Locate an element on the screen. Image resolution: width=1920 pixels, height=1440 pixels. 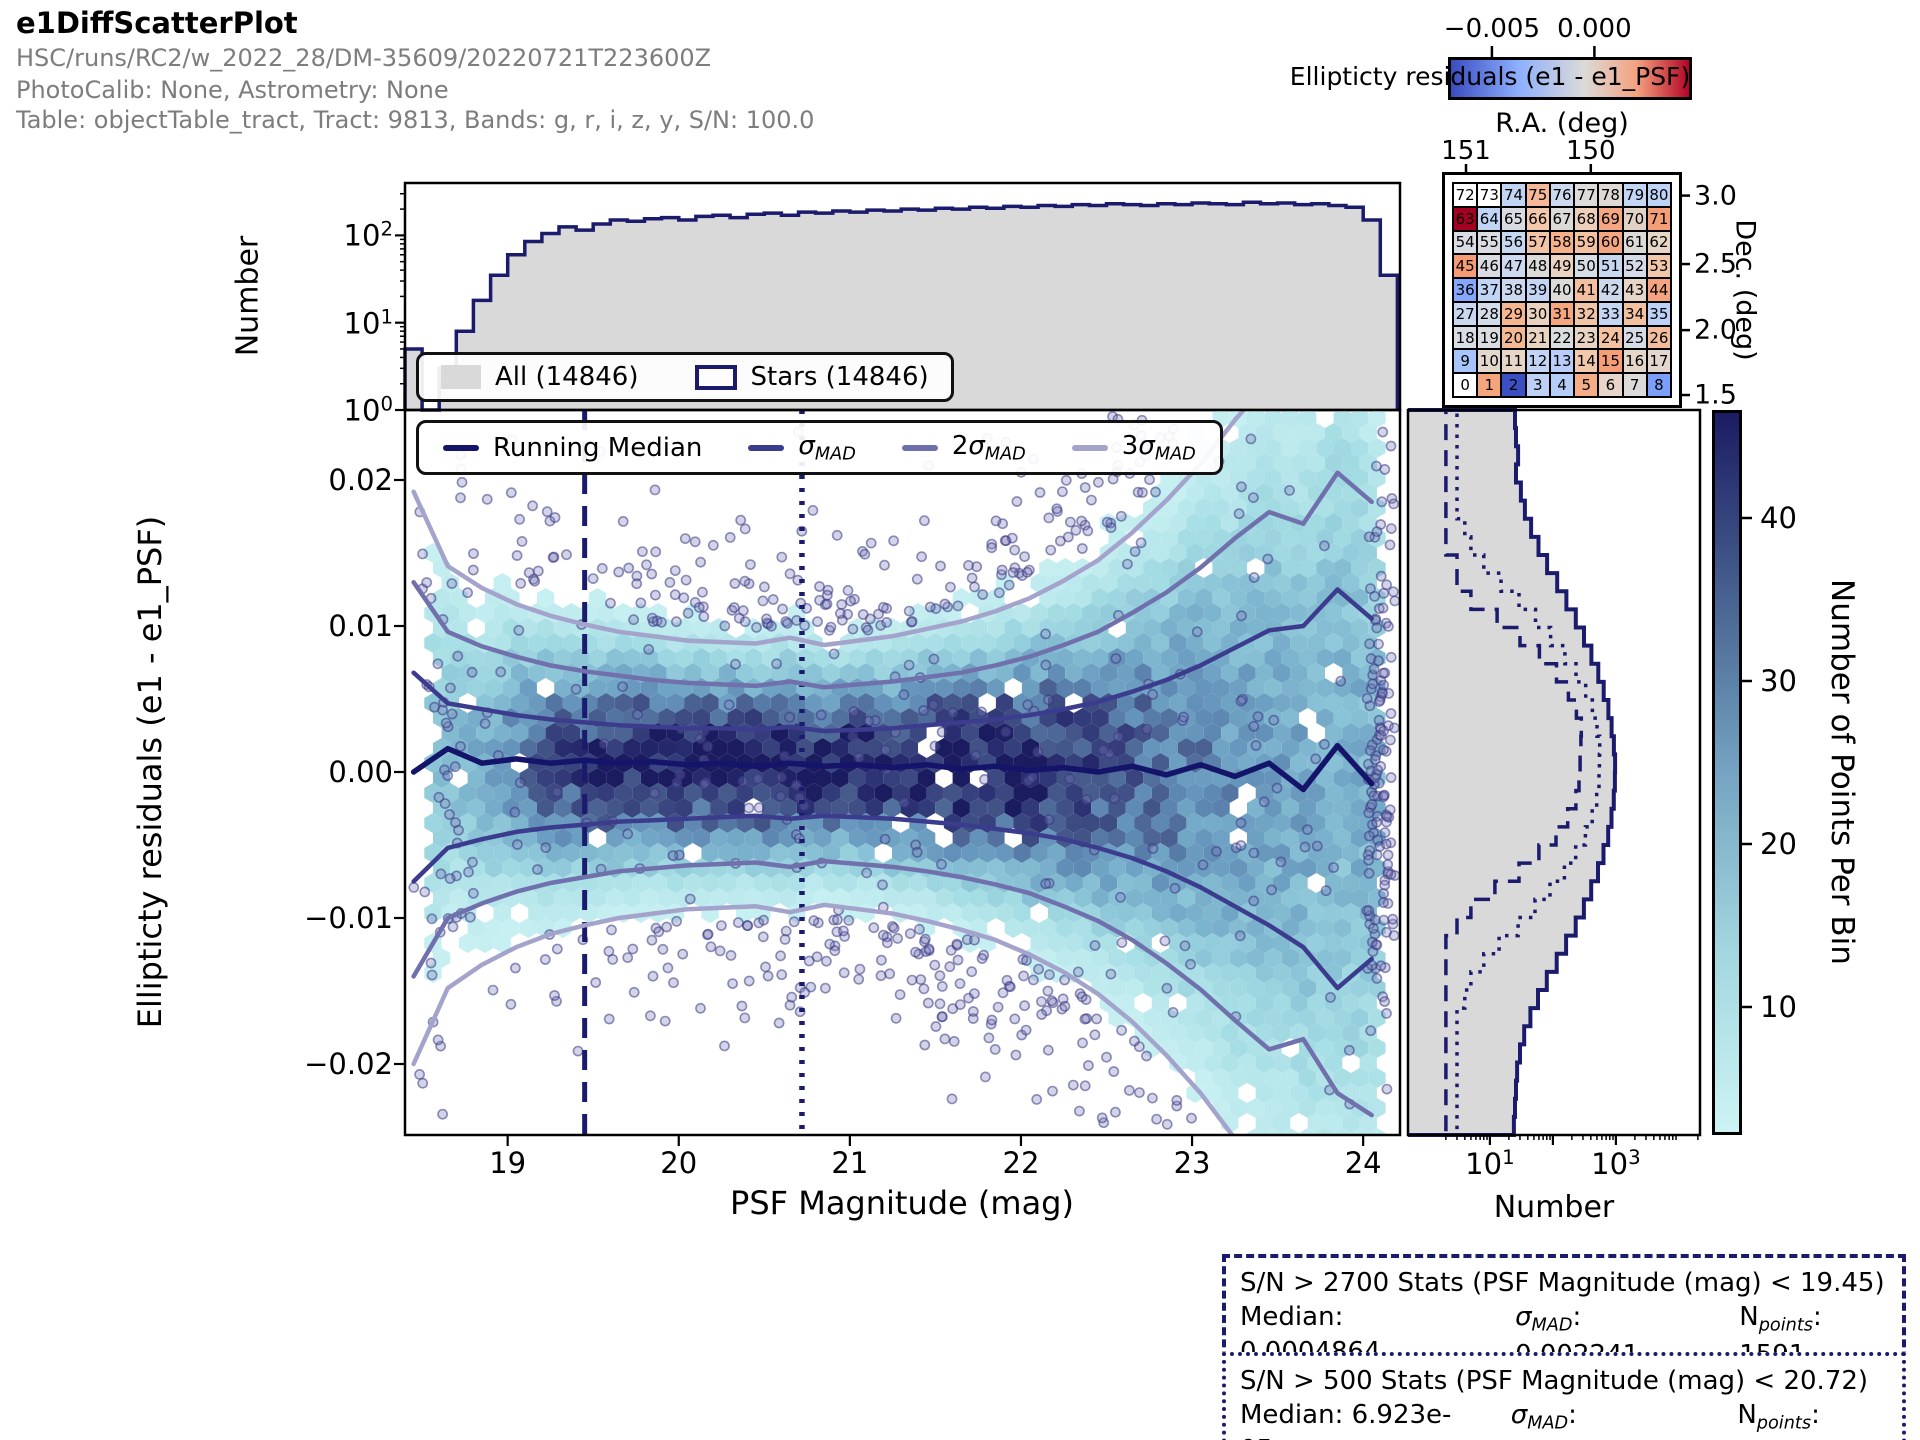
dec-tick-label: 2.0 is located at coordinates (1715, 330).